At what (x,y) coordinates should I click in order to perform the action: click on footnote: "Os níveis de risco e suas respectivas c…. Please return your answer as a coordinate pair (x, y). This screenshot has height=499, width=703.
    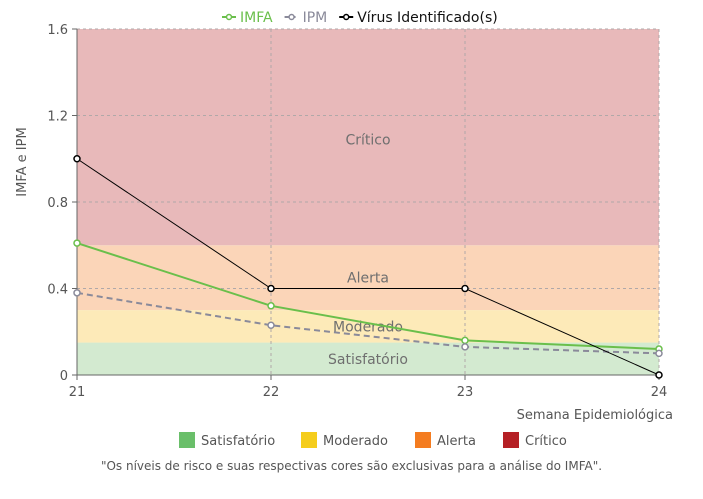
    Looking at the image, I should click on (351, 466).